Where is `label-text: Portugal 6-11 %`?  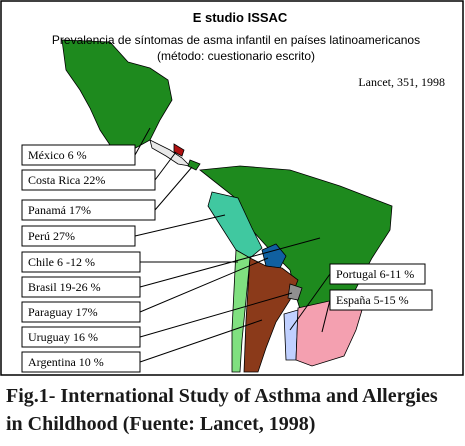 label-text: Portugal 6-11 % is located at coordinates (375, 274).